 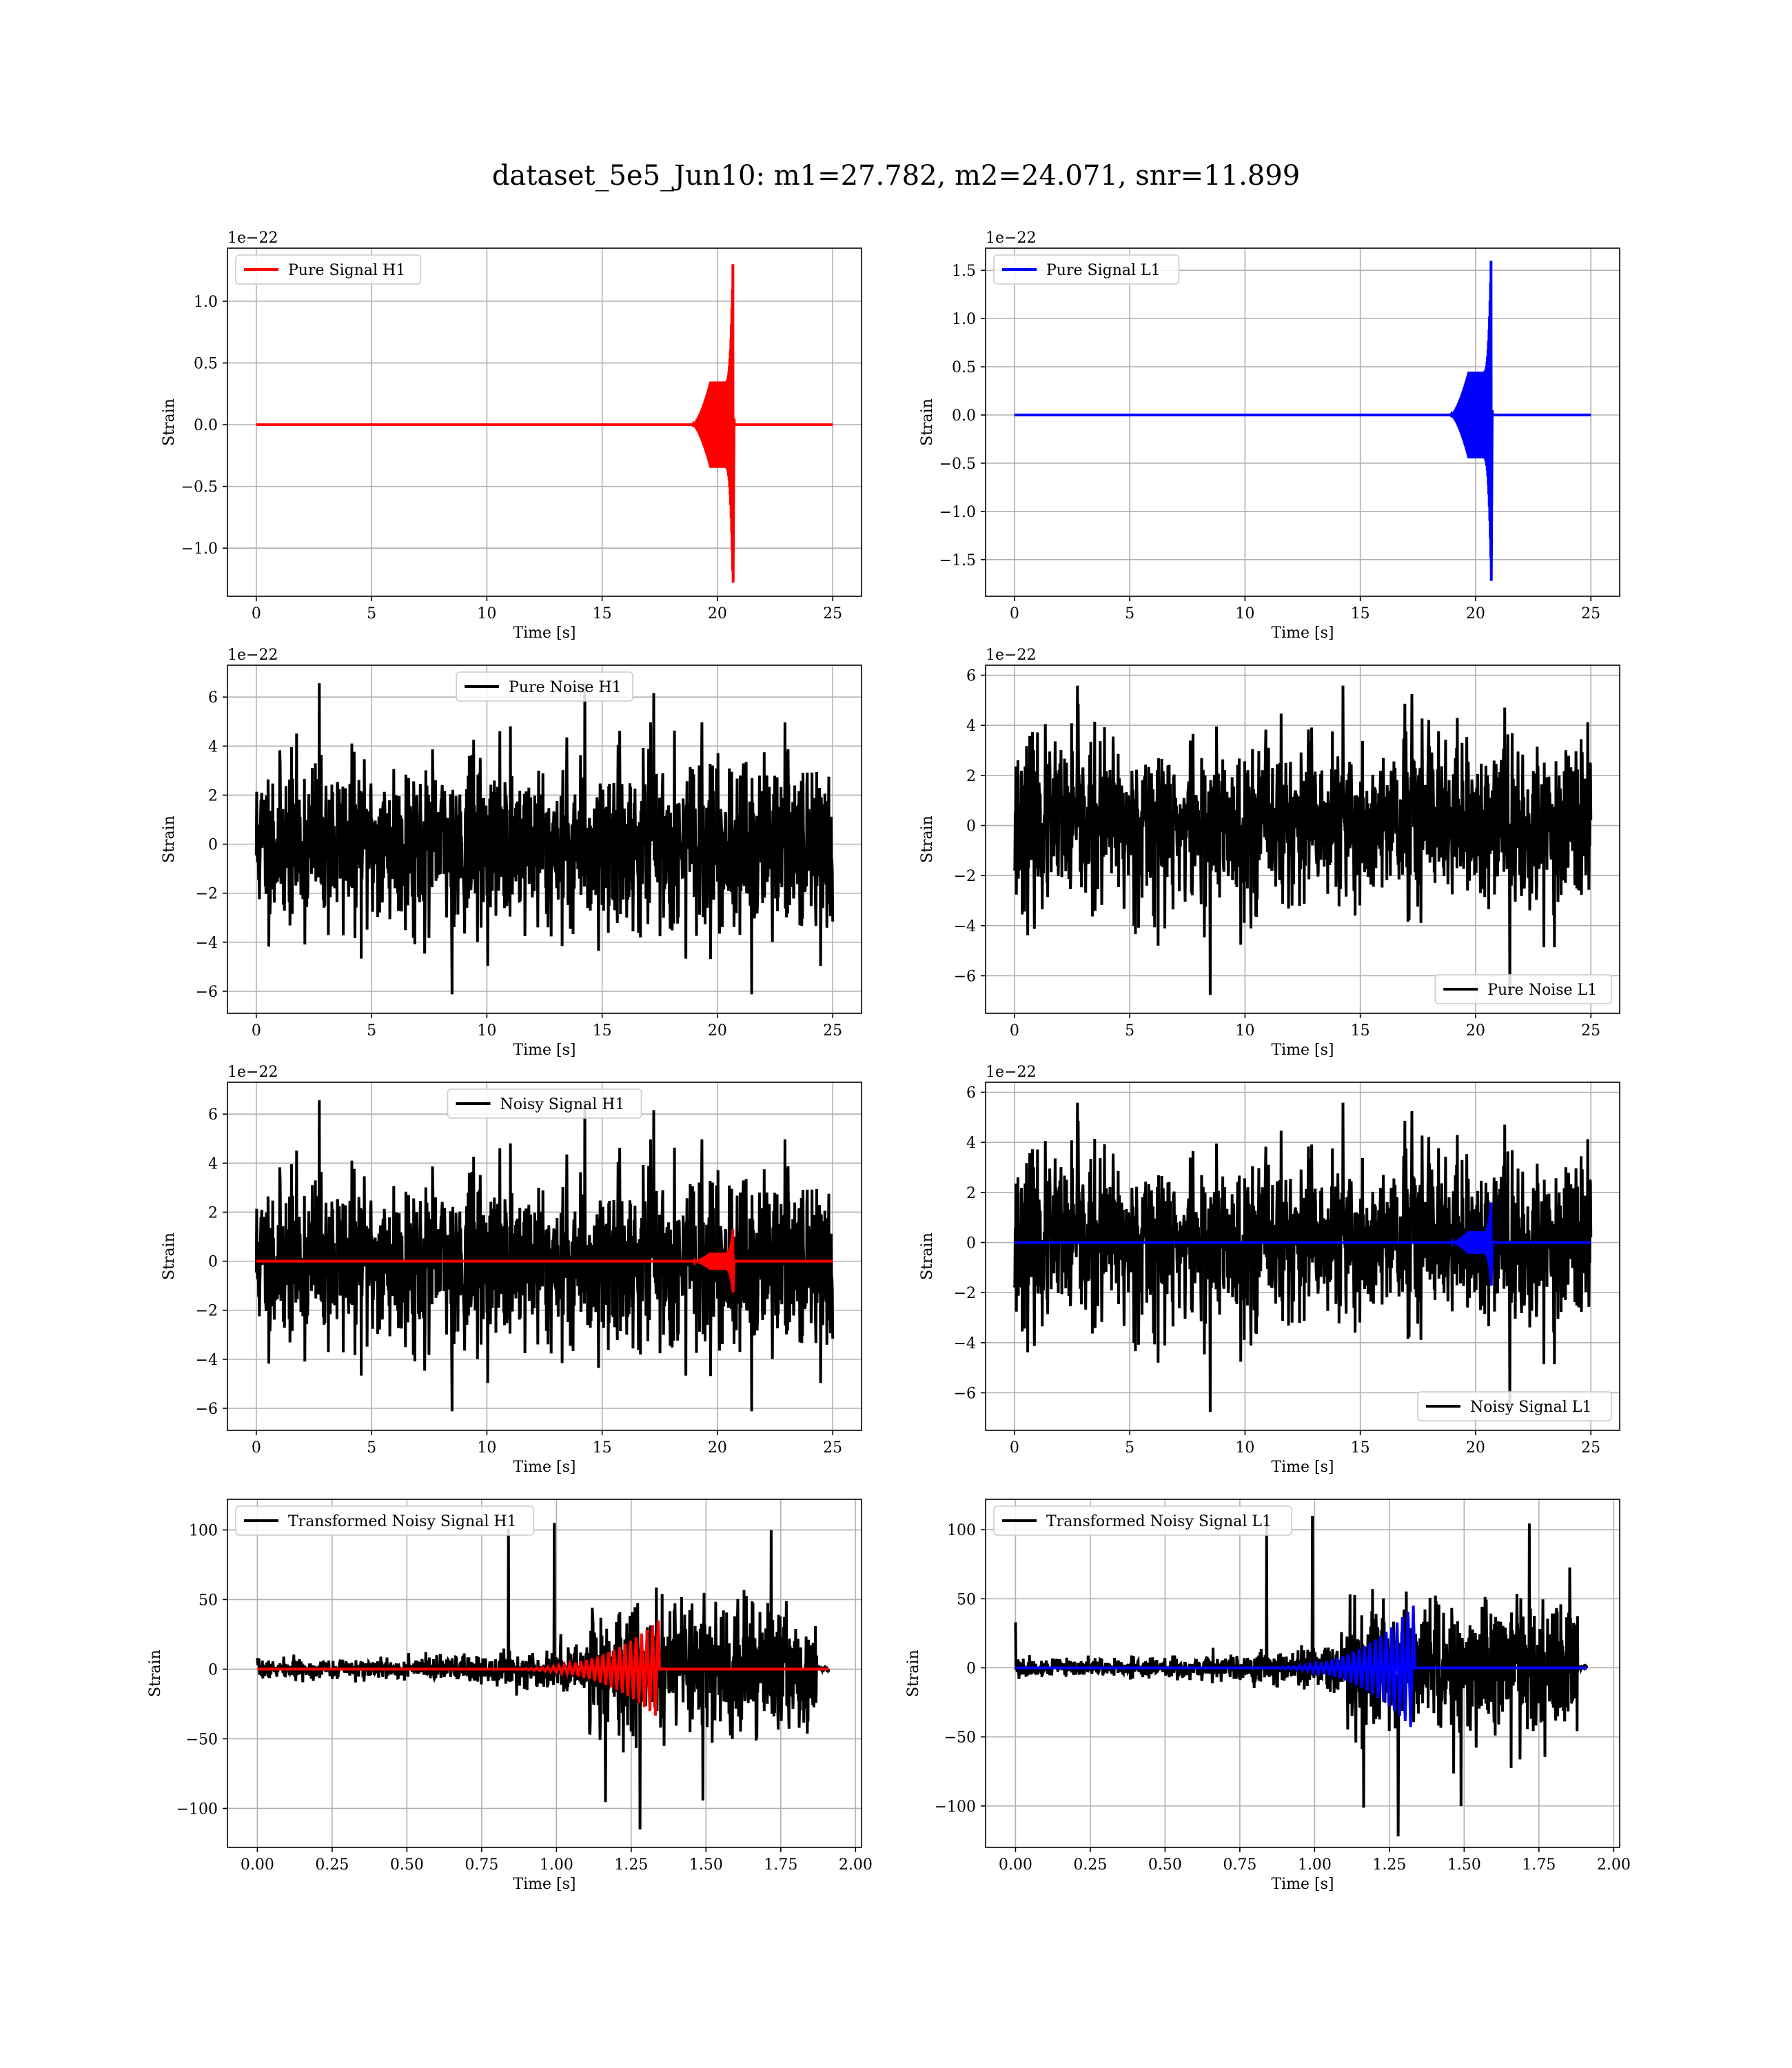 I want to click on legend: Pure Noise L1, so click(x=1523, y=989).